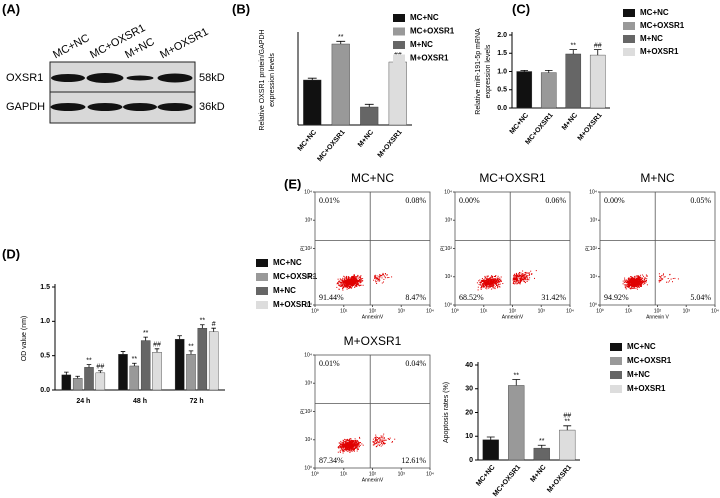 The width and height of the screenshot is (720, 498). Describe the element at coordinates (175, 107) in the screenshot. I see `band` at that location.